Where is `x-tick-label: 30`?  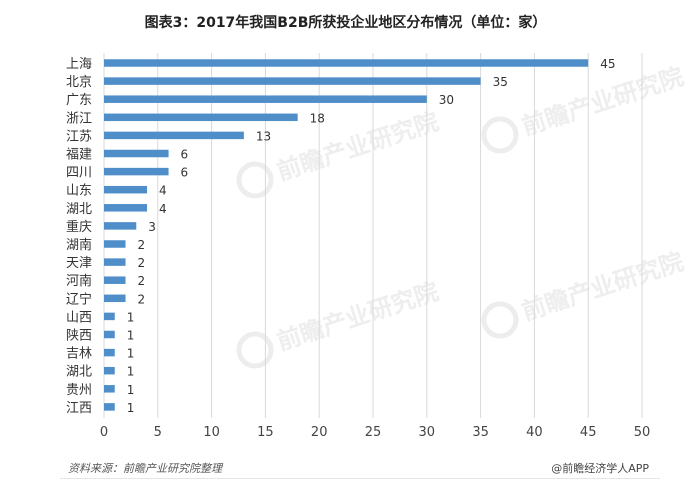 x-tick-label: 30 is located at coordinates (427, 432).